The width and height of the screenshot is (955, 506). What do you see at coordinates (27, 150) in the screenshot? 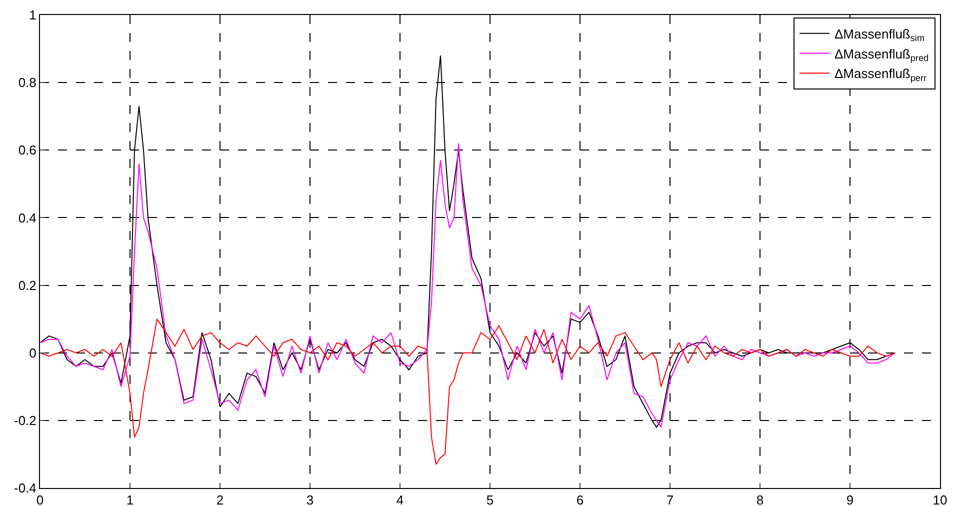
I see `y-tick-label: 0.6` at bounding box center [27, 150].